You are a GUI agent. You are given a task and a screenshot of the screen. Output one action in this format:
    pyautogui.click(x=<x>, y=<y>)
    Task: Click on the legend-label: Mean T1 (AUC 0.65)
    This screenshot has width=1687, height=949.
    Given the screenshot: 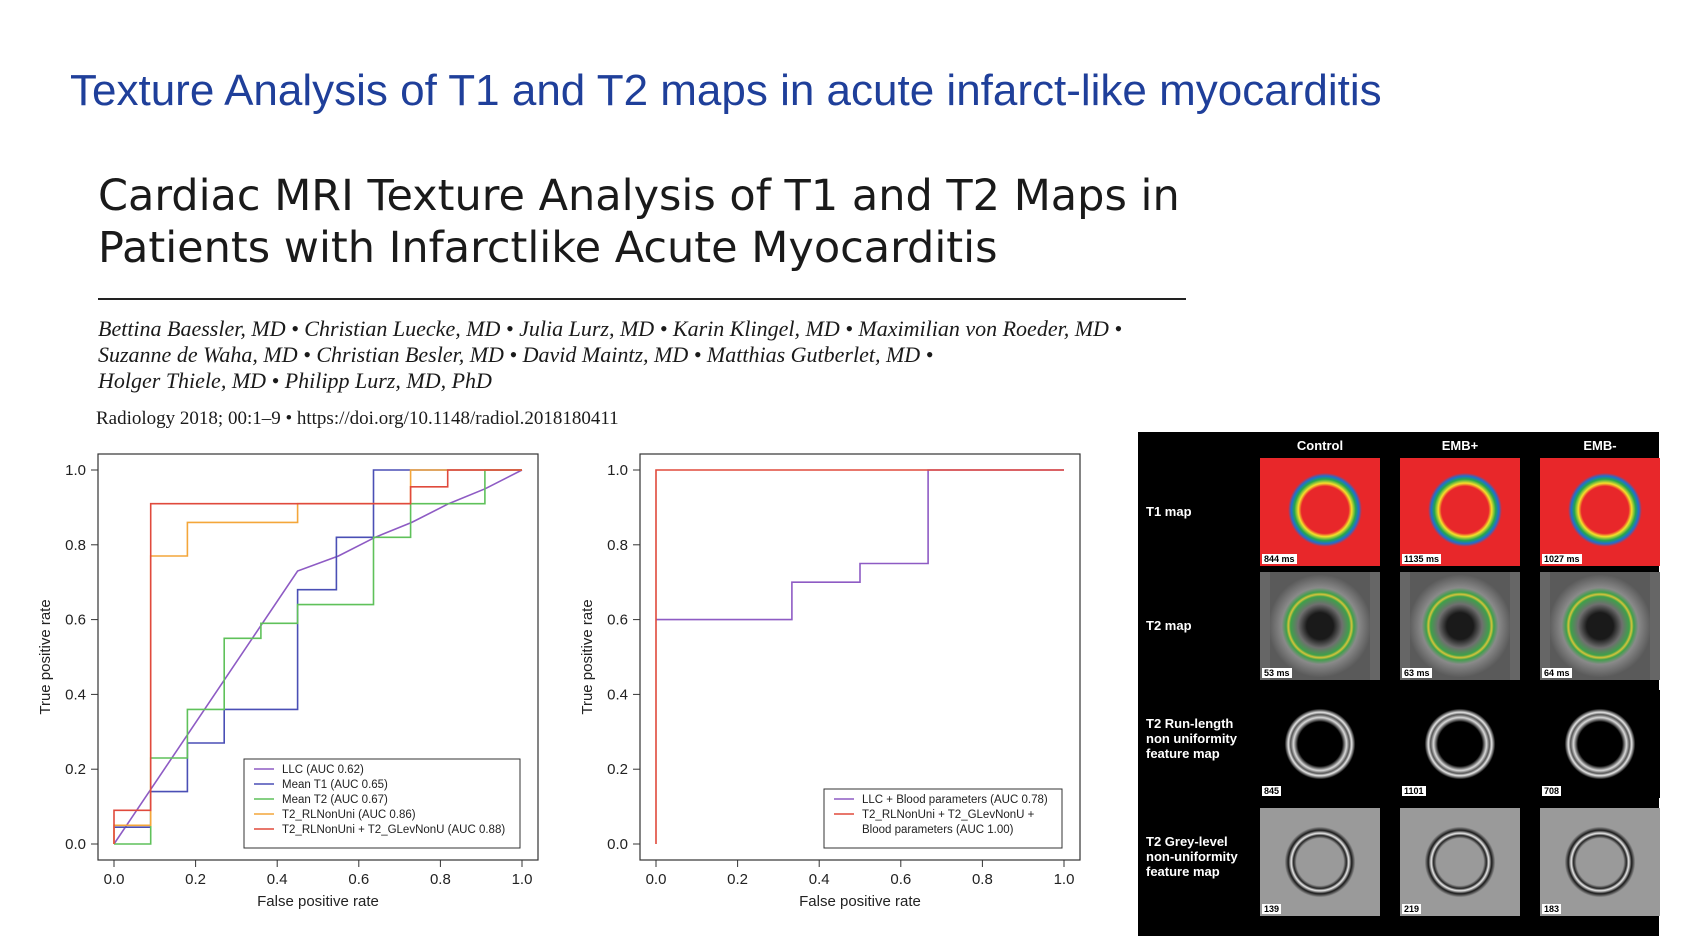 What is the action you would take?
    pyautogui.click(x=335, y=785)
    